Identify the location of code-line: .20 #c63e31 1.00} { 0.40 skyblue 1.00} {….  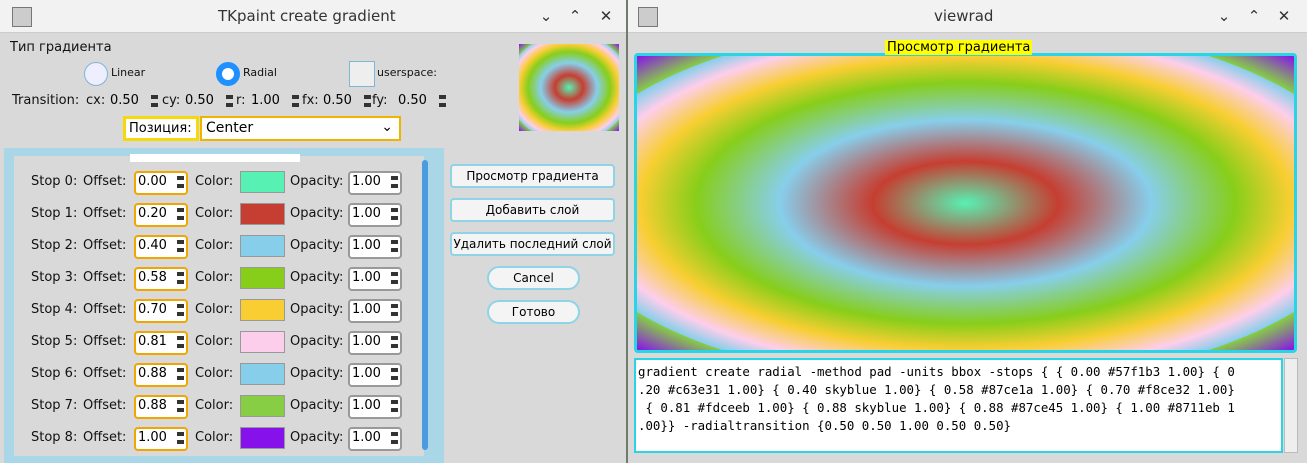
(936, 389).